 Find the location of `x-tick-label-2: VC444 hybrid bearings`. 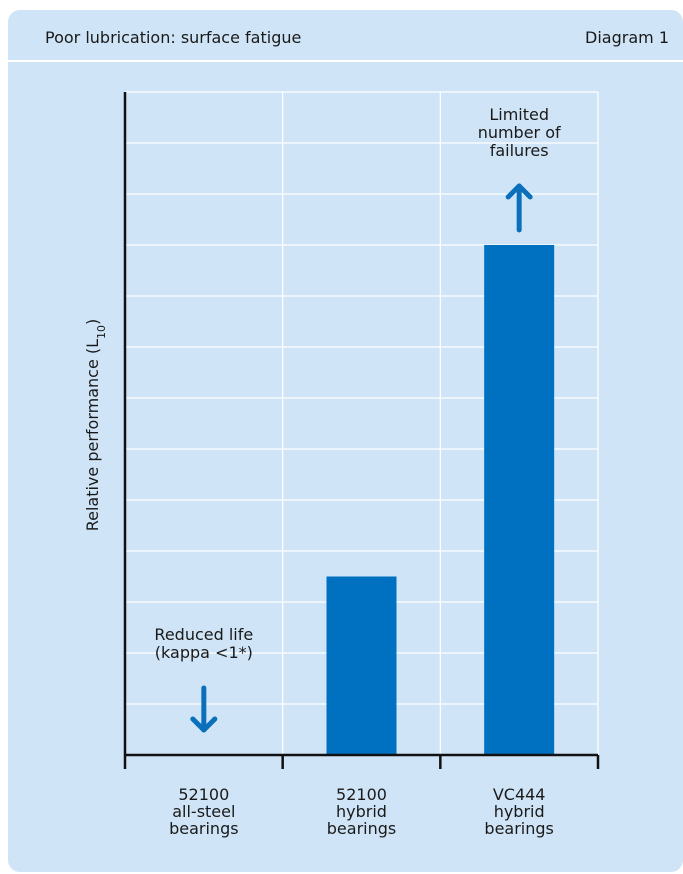

x-tick-label-2: VC444 hybrid bearings is located at coordinates (518, 811).